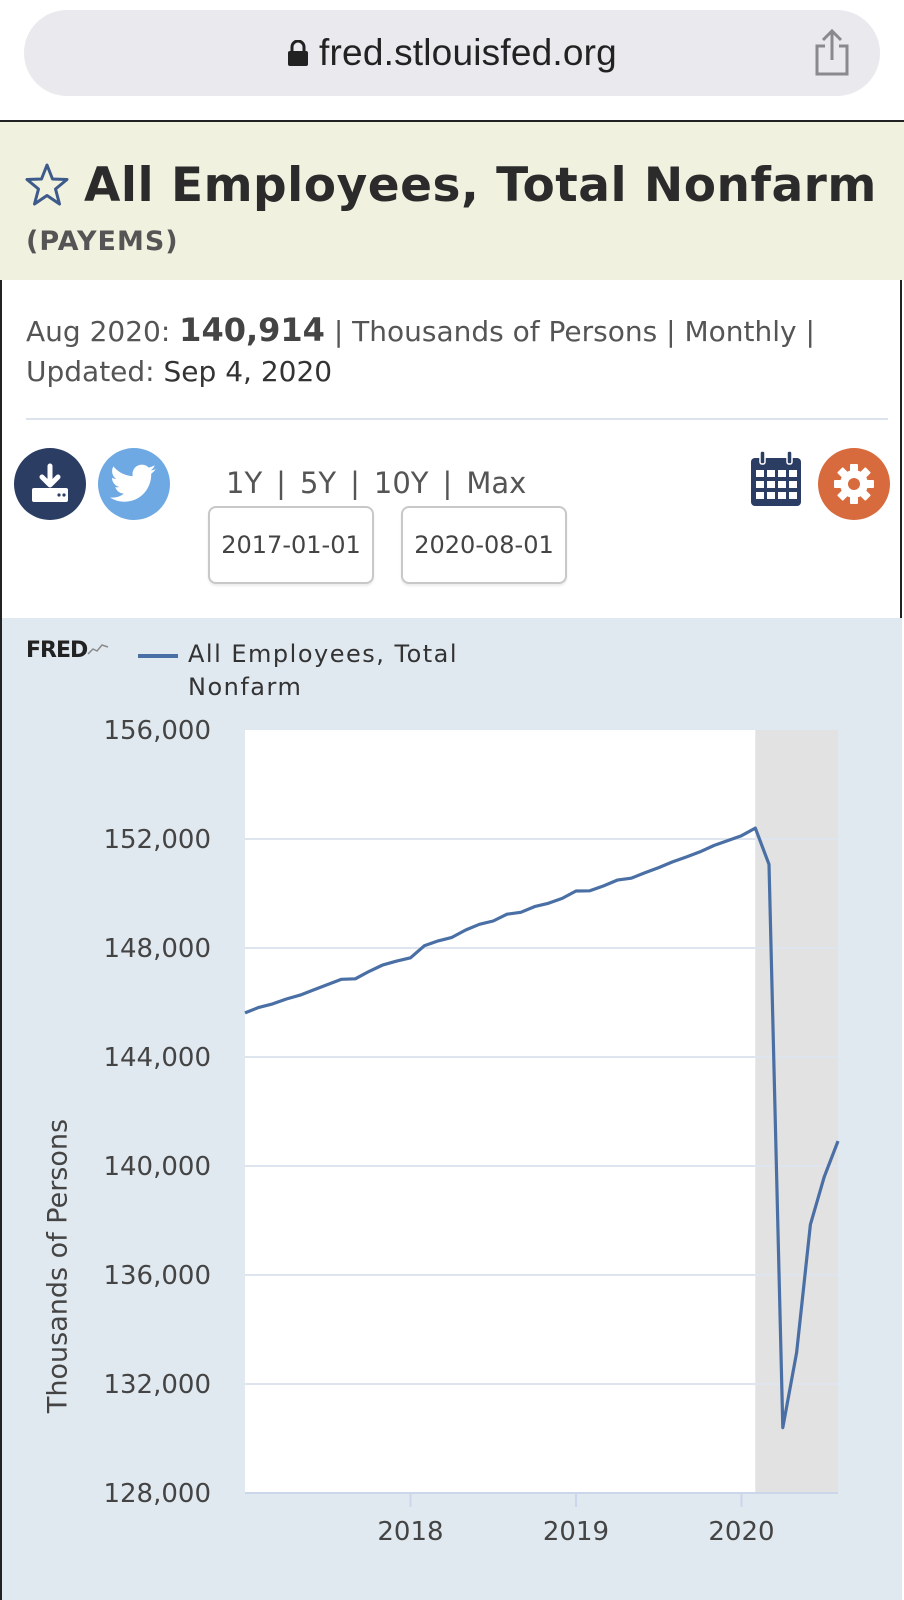 Image resolution: width=904 pixels, height=1600 pixels. What do you see at coordinates (832, 53) in the screenshot?
I see `share-icon` at bounding box center [832, 53].